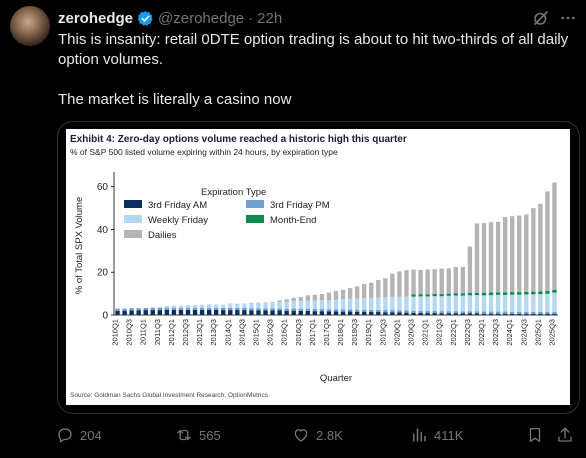 The height and width of the screenshot is (458, 586). I want to click on views-button: 411K, so click(436, 435).